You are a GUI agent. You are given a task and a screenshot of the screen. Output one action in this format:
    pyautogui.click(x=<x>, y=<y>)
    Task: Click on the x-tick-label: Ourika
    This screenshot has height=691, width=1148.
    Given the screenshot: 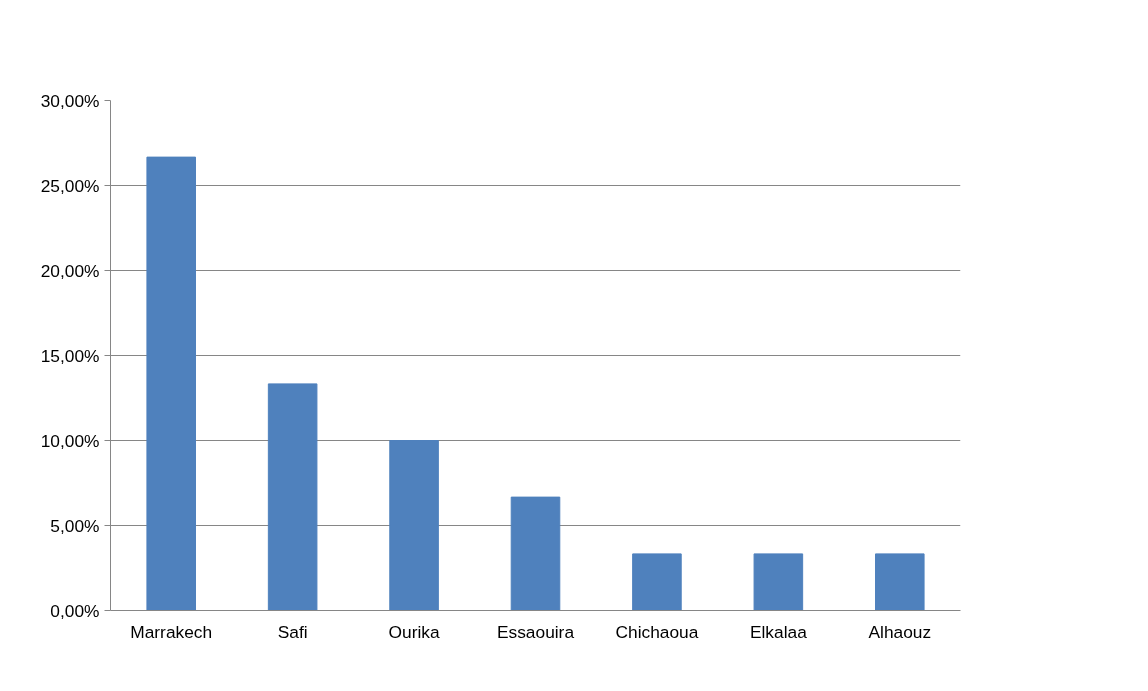 What is the action you would take?
    pyautogui.click(x=414, y=631)
    